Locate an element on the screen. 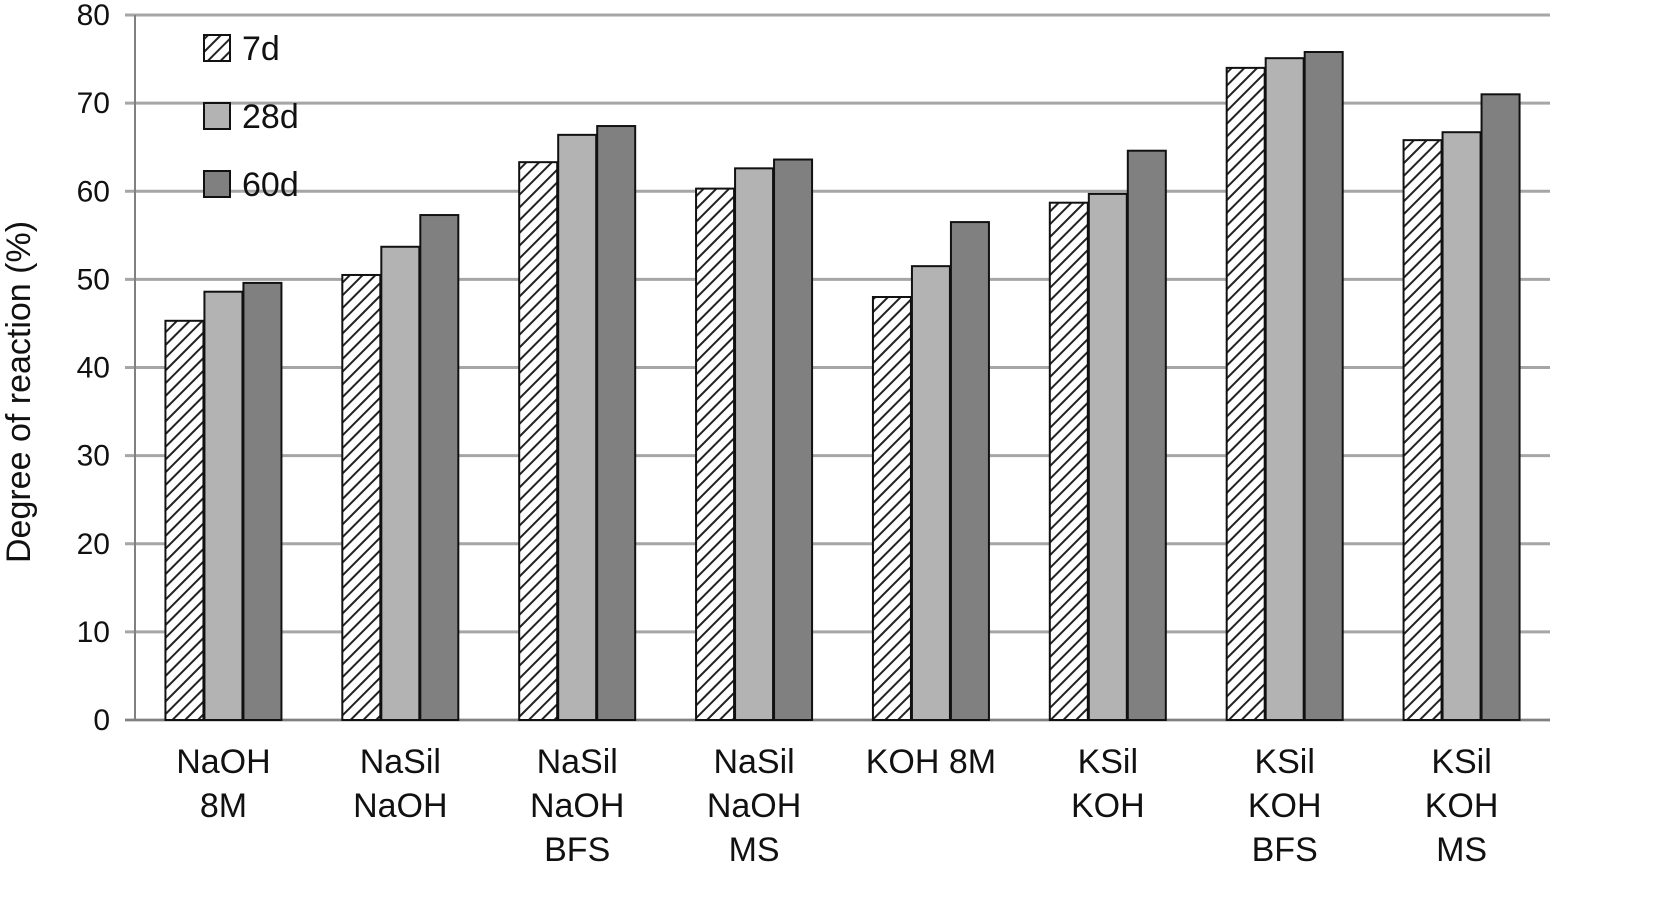 This screenshot has height=915, width=1660. legend-label: 28d is located at coordinates (270, 117).